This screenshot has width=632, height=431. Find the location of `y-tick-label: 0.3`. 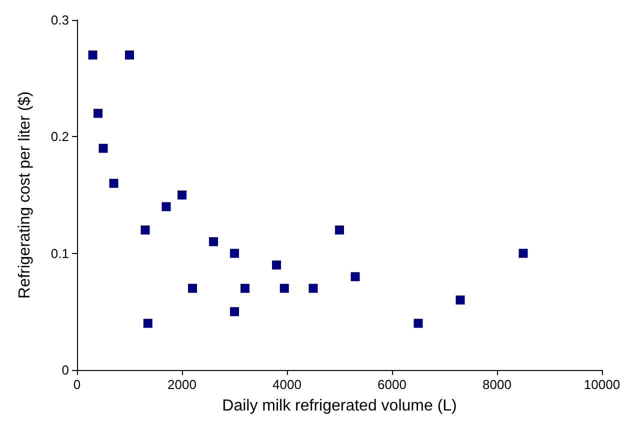

y-tick-label: 0.3 is located at coordinates (59, 20).